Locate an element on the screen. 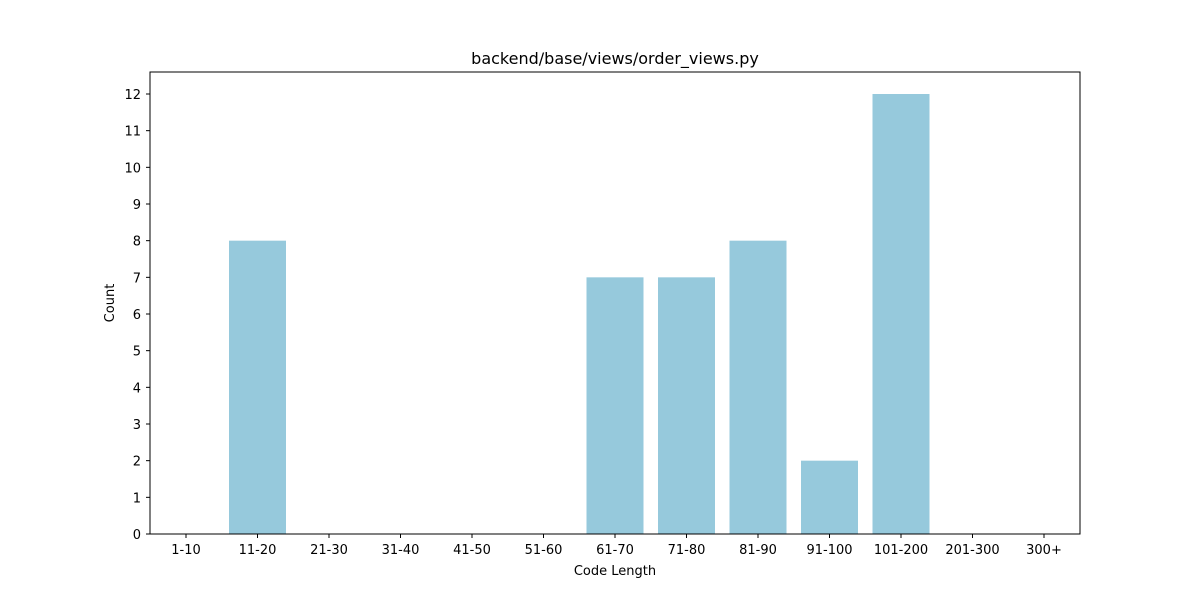 This screenshot has width=1200, height=600. y-tick-label: 8 is located at coordinates (137, 242).